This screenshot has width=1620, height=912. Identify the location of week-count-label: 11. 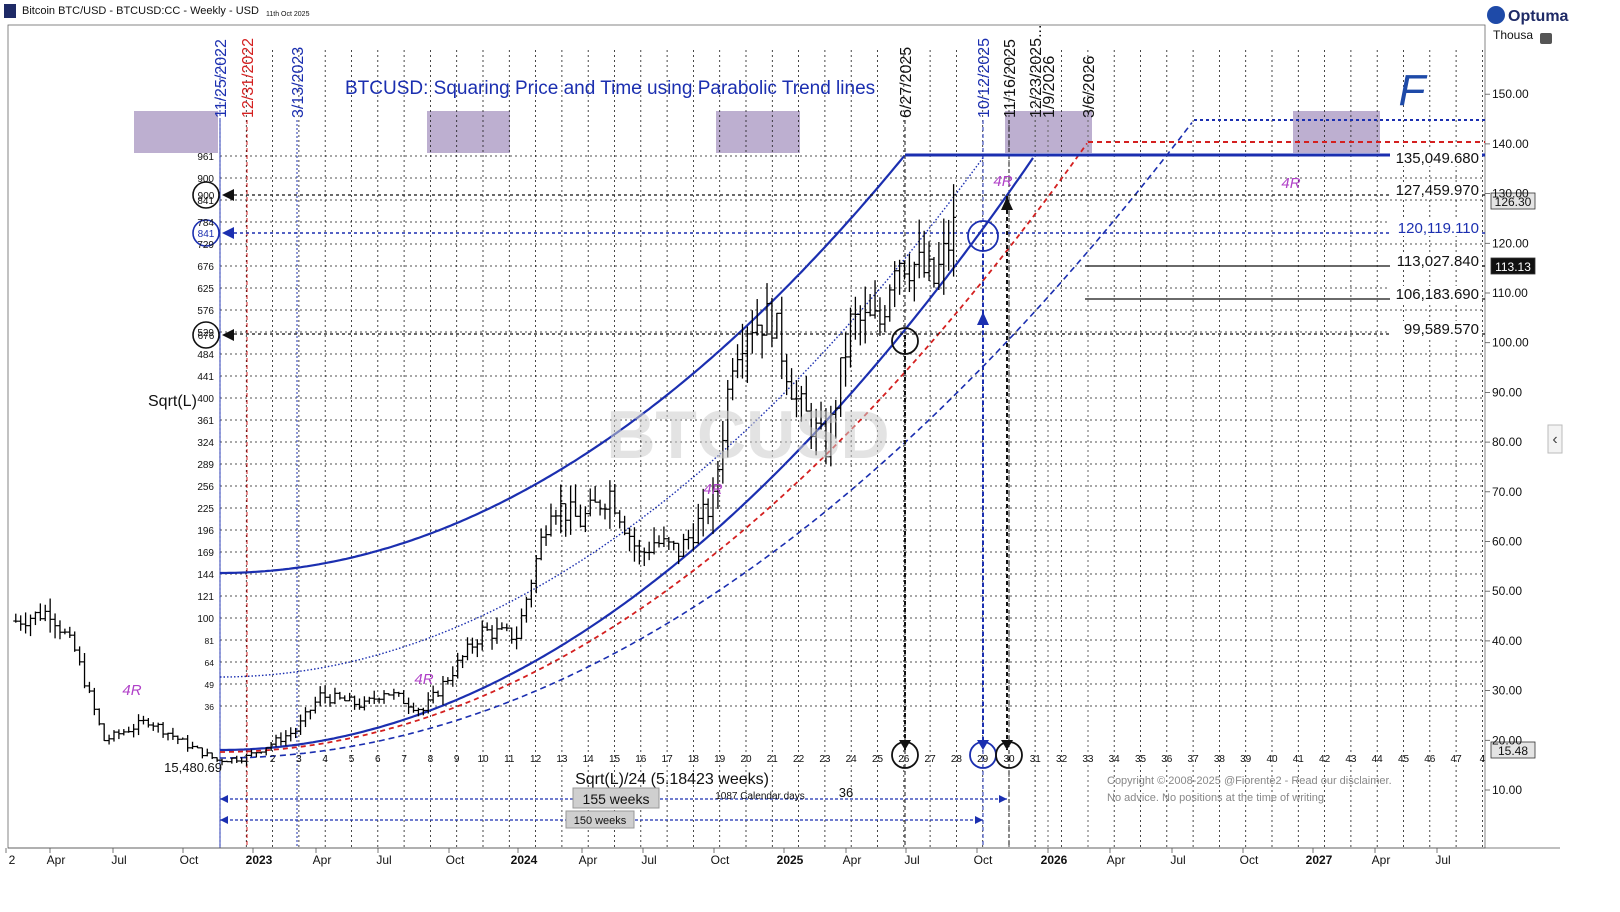
(509, 759).